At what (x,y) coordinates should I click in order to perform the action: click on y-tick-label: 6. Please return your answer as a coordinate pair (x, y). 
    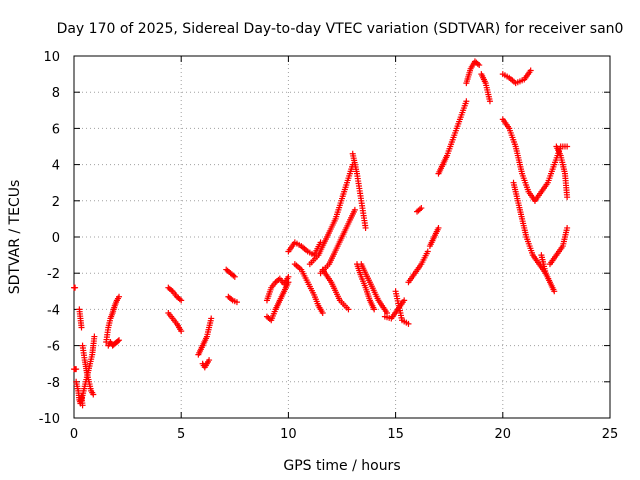
    Looking at the image, I should click on (56, 129).